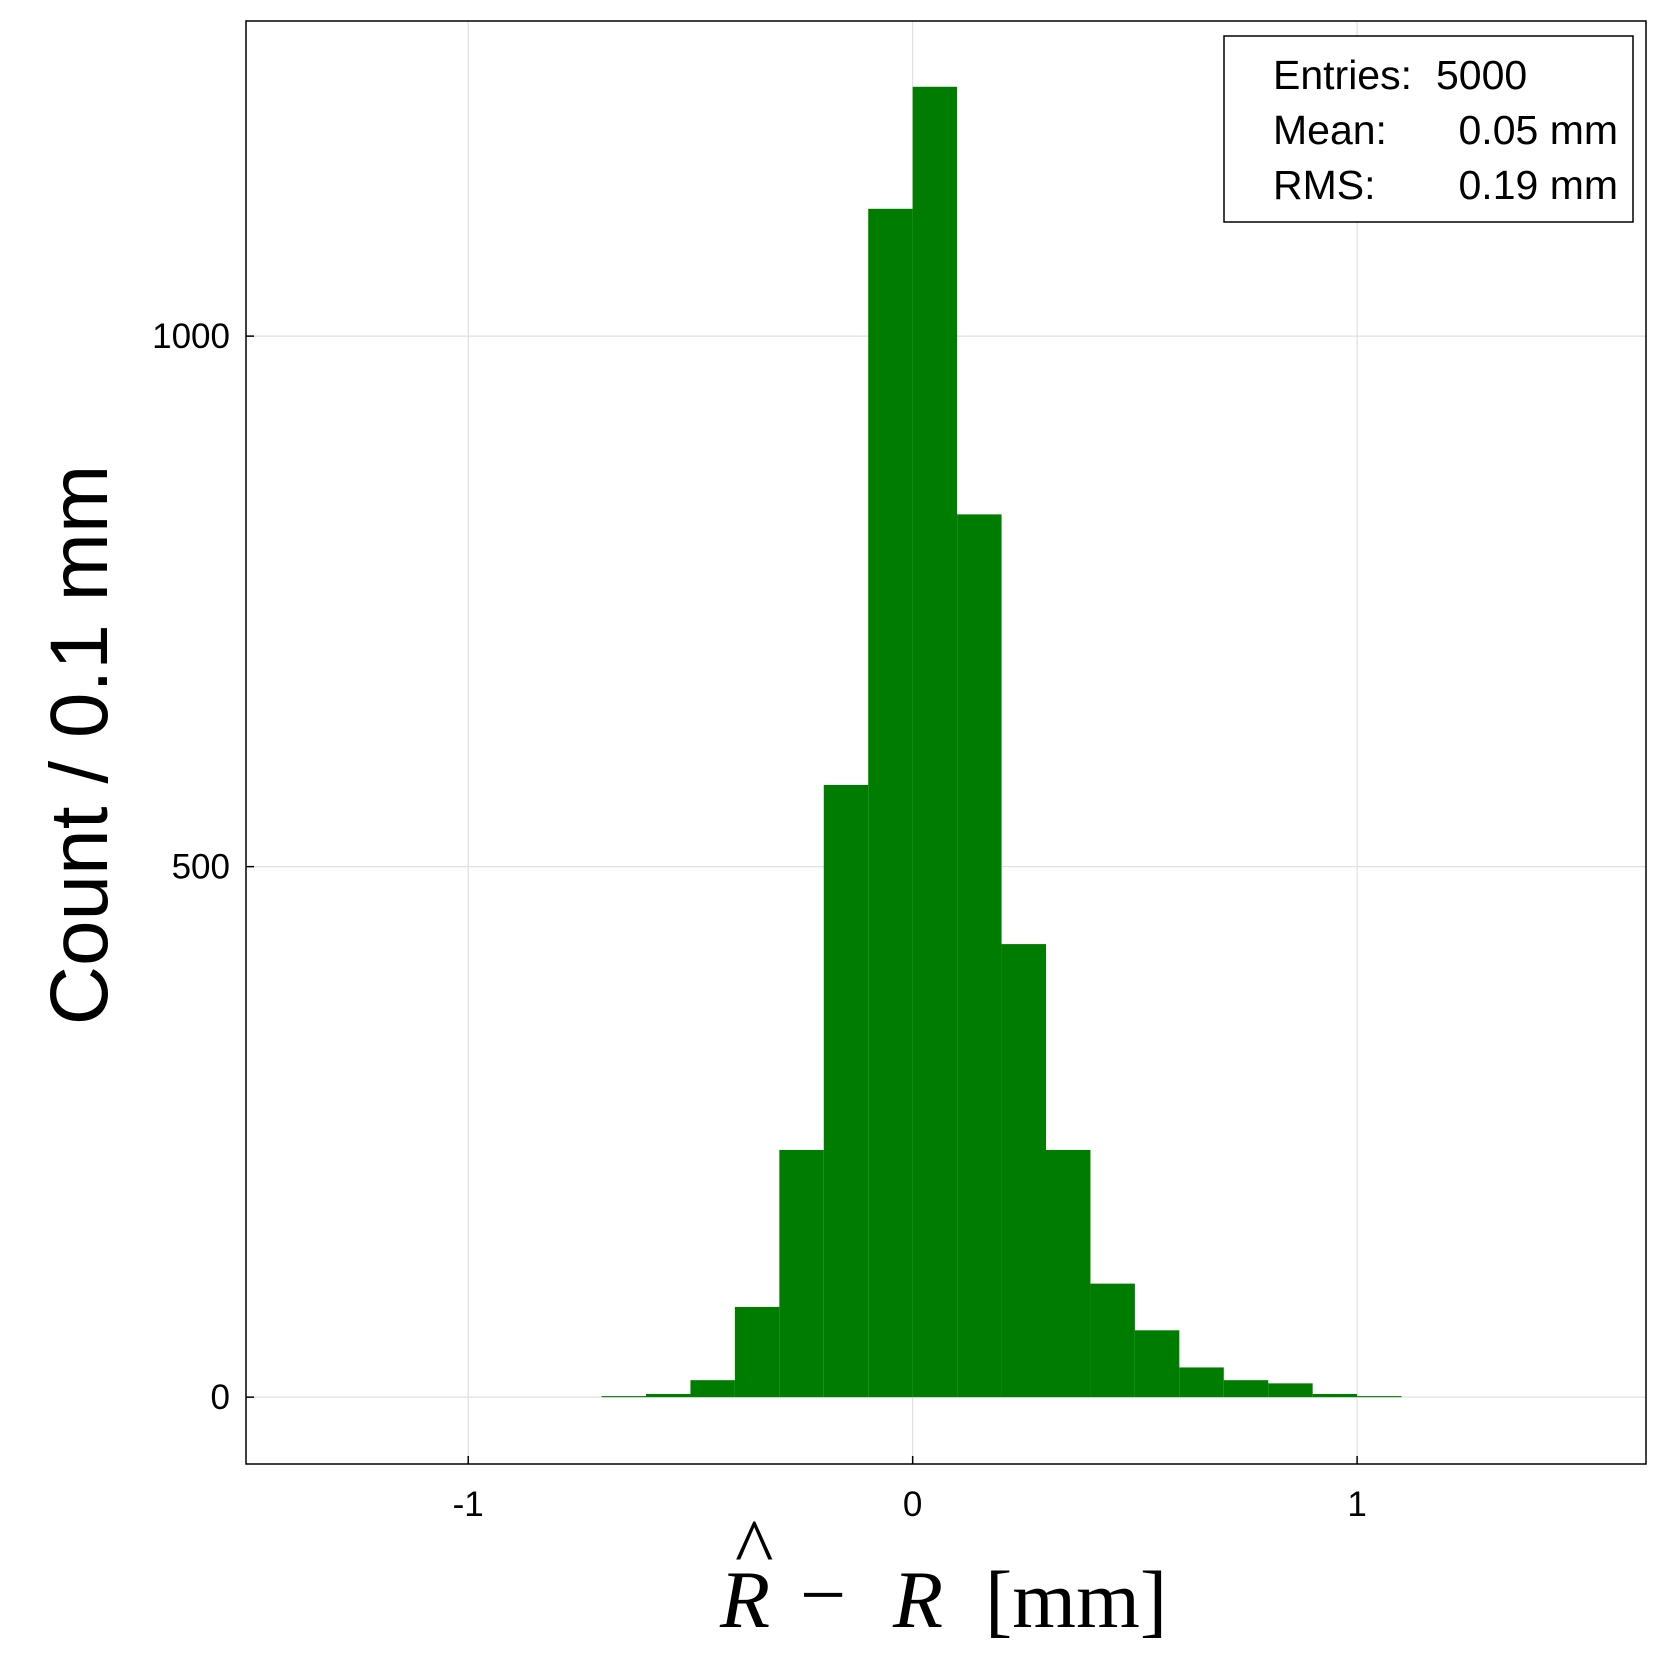 The height and width of the screenshot is (1661, 1661). What do you see at coordinates (1076, 1599) in the screenshot?
I see `x-label-unit: [mm]` at bounding box center [1076, 1599].